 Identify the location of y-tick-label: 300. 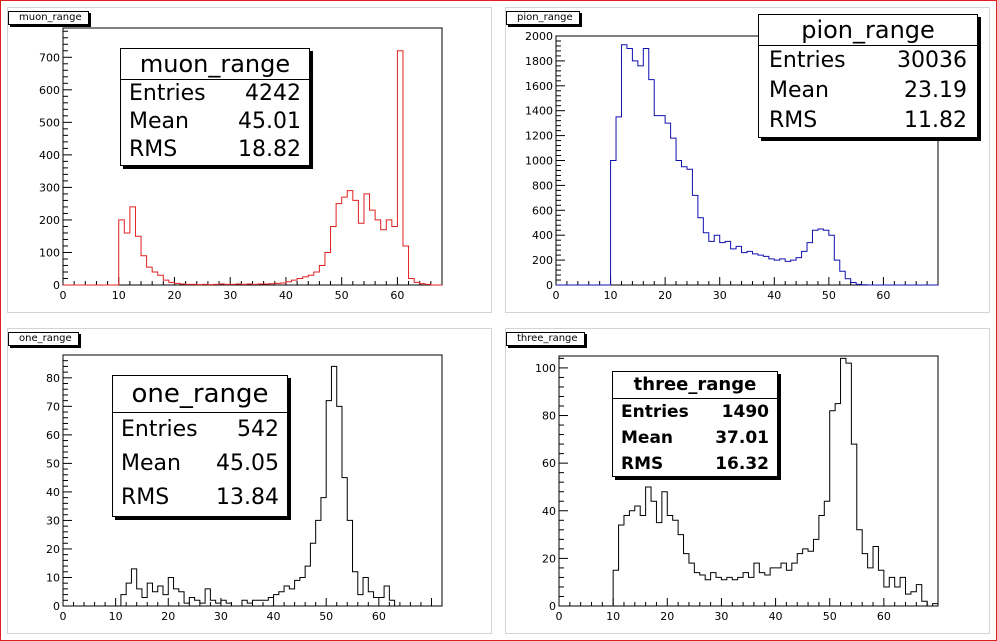
(49, 187).